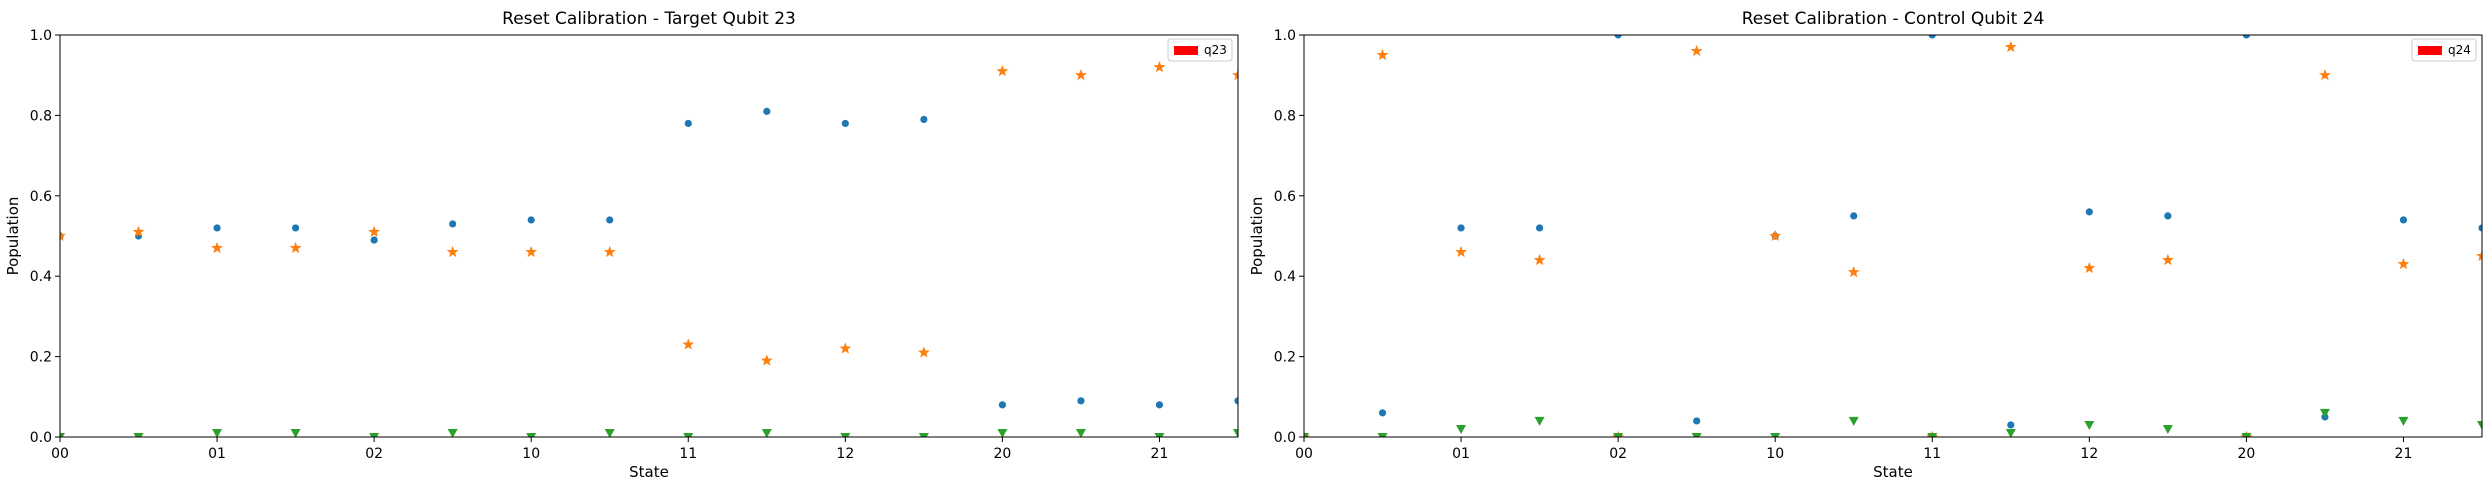 The height and width of the screenshot is (490, 2490). What do you see at coordinates (41, 116) in the screenshot?
I see `y-tick-label: 0.8` at bounding box center [41, 116].